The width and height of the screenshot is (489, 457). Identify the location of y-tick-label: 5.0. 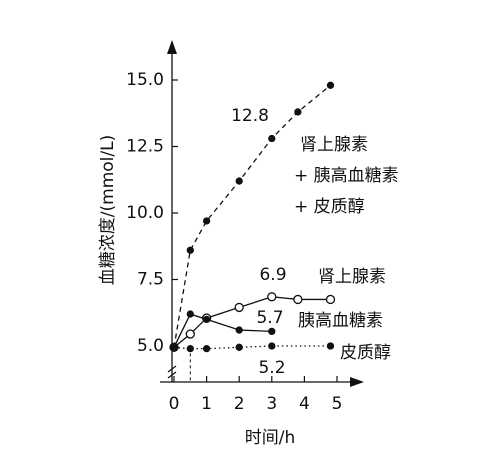
(150, 346).